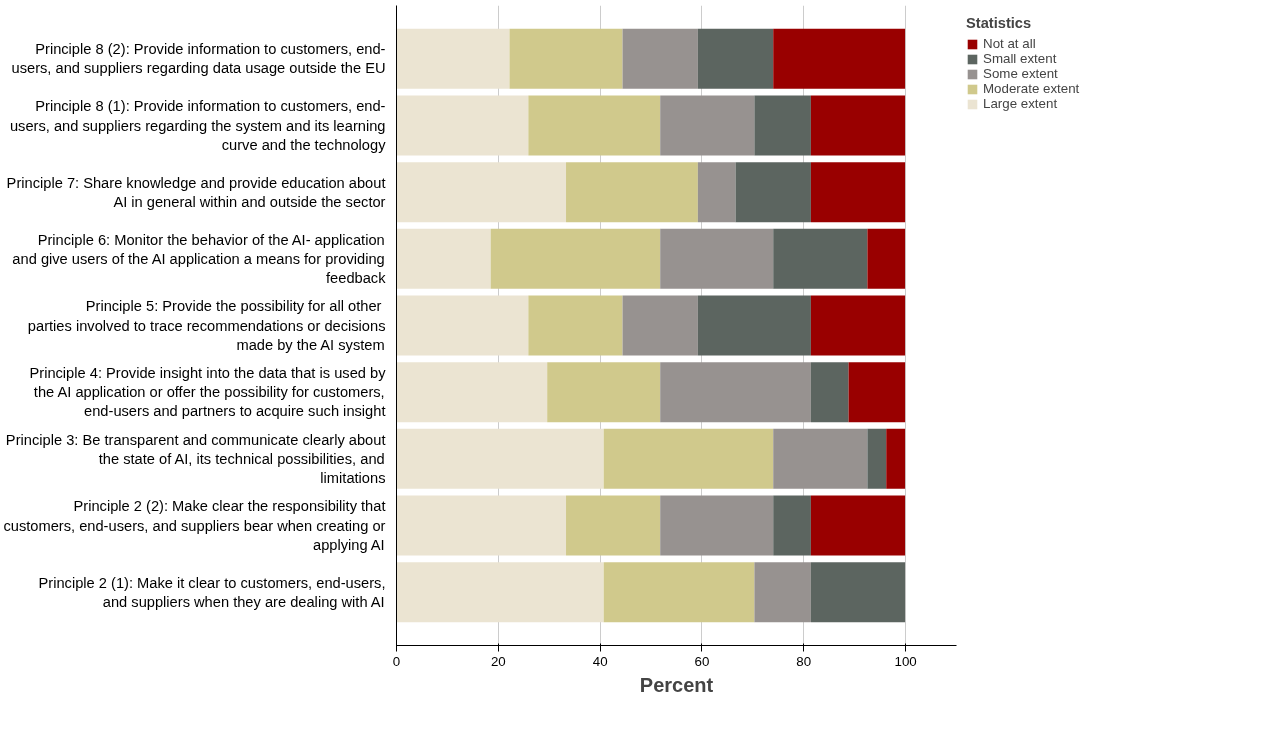 The height and width of the screenshot is (736, 1264). What do you see at coordinates (199, 259) in the screenshot?
I see `y-tick-label: Principle 6: Monitor the behavior of the AI- application and give users of the AI application a means for providing feedback` at bounding box center [199, 259].